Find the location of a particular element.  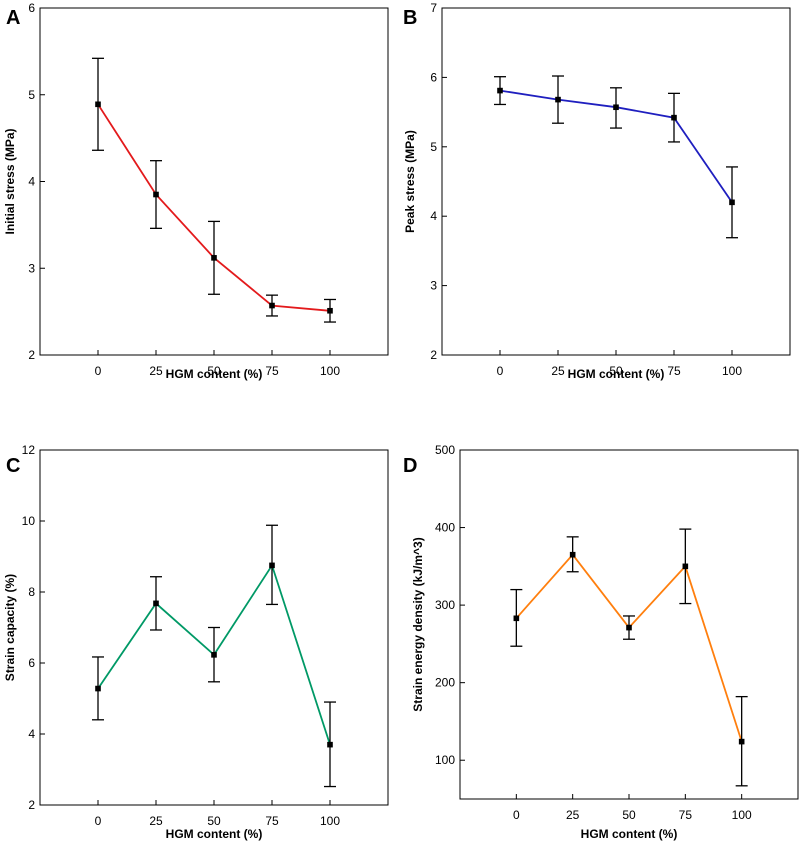

panel-letter: C is located at coordinates (13, 466).